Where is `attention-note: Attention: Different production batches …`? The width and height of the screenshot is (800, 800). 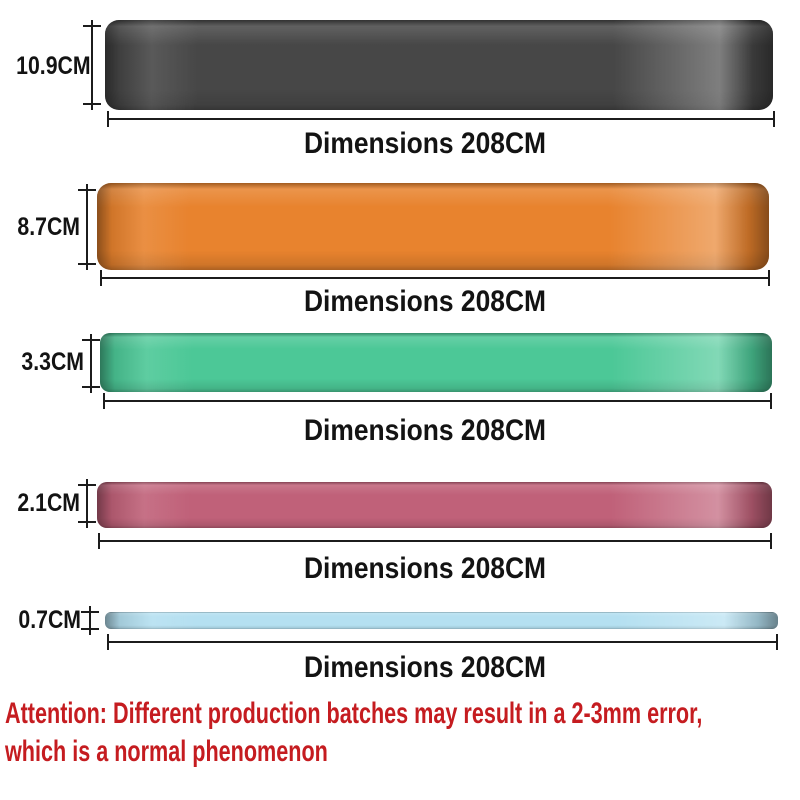
attention-note: Attention: Different production batches … is located at coordinates (401, 733).